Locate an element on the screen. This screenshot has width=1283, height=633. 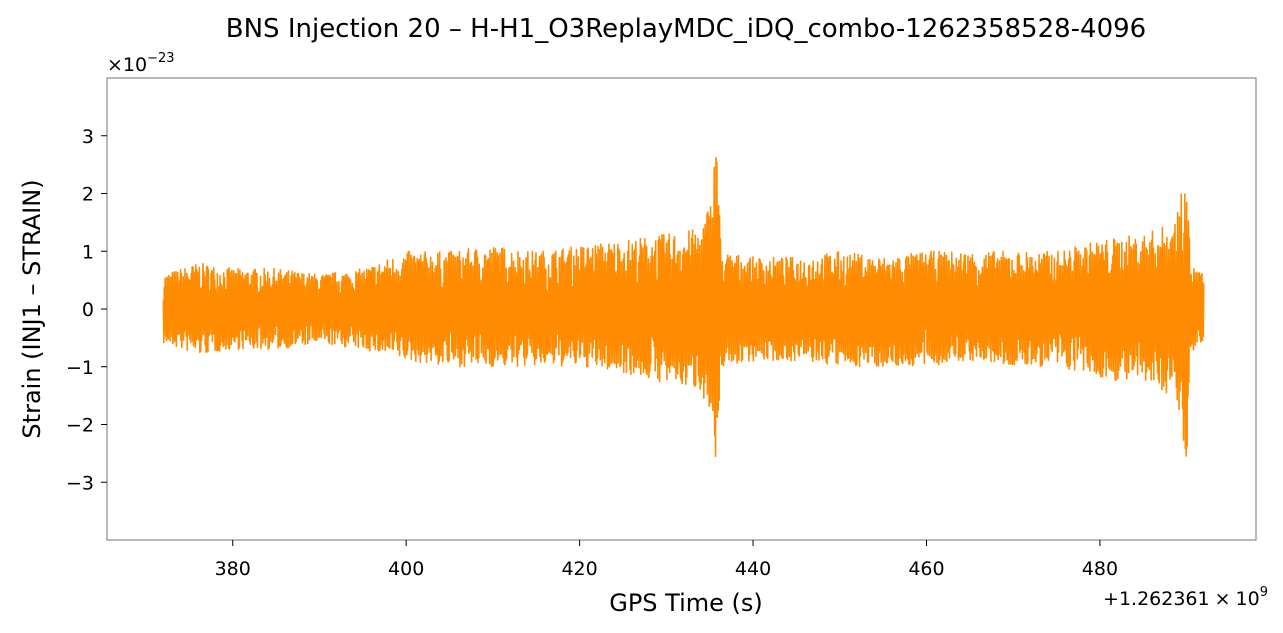
y-tick-label: 3 is located at coordinates (88, 137).